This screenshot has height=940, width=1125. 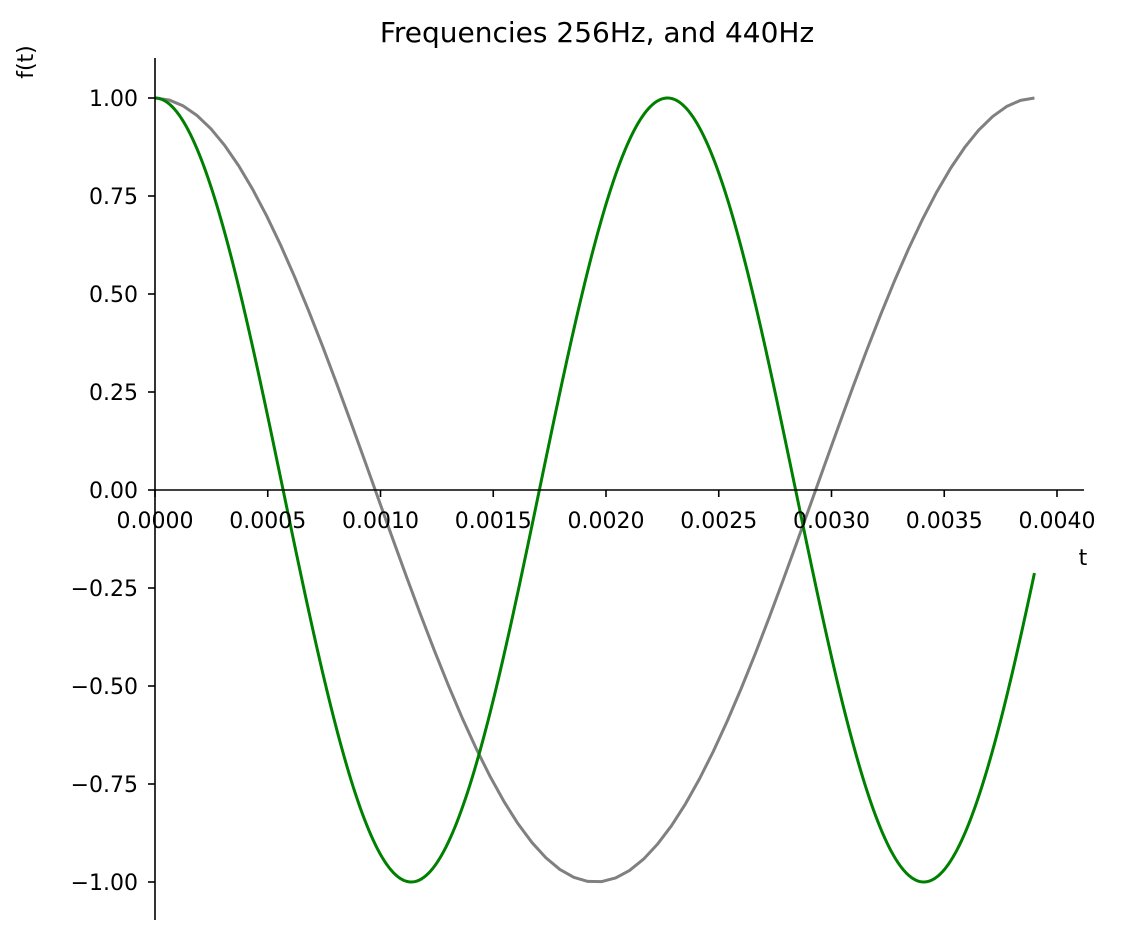 I want to click on x-tick-label: 0.0030, so click(x=831, y=521).